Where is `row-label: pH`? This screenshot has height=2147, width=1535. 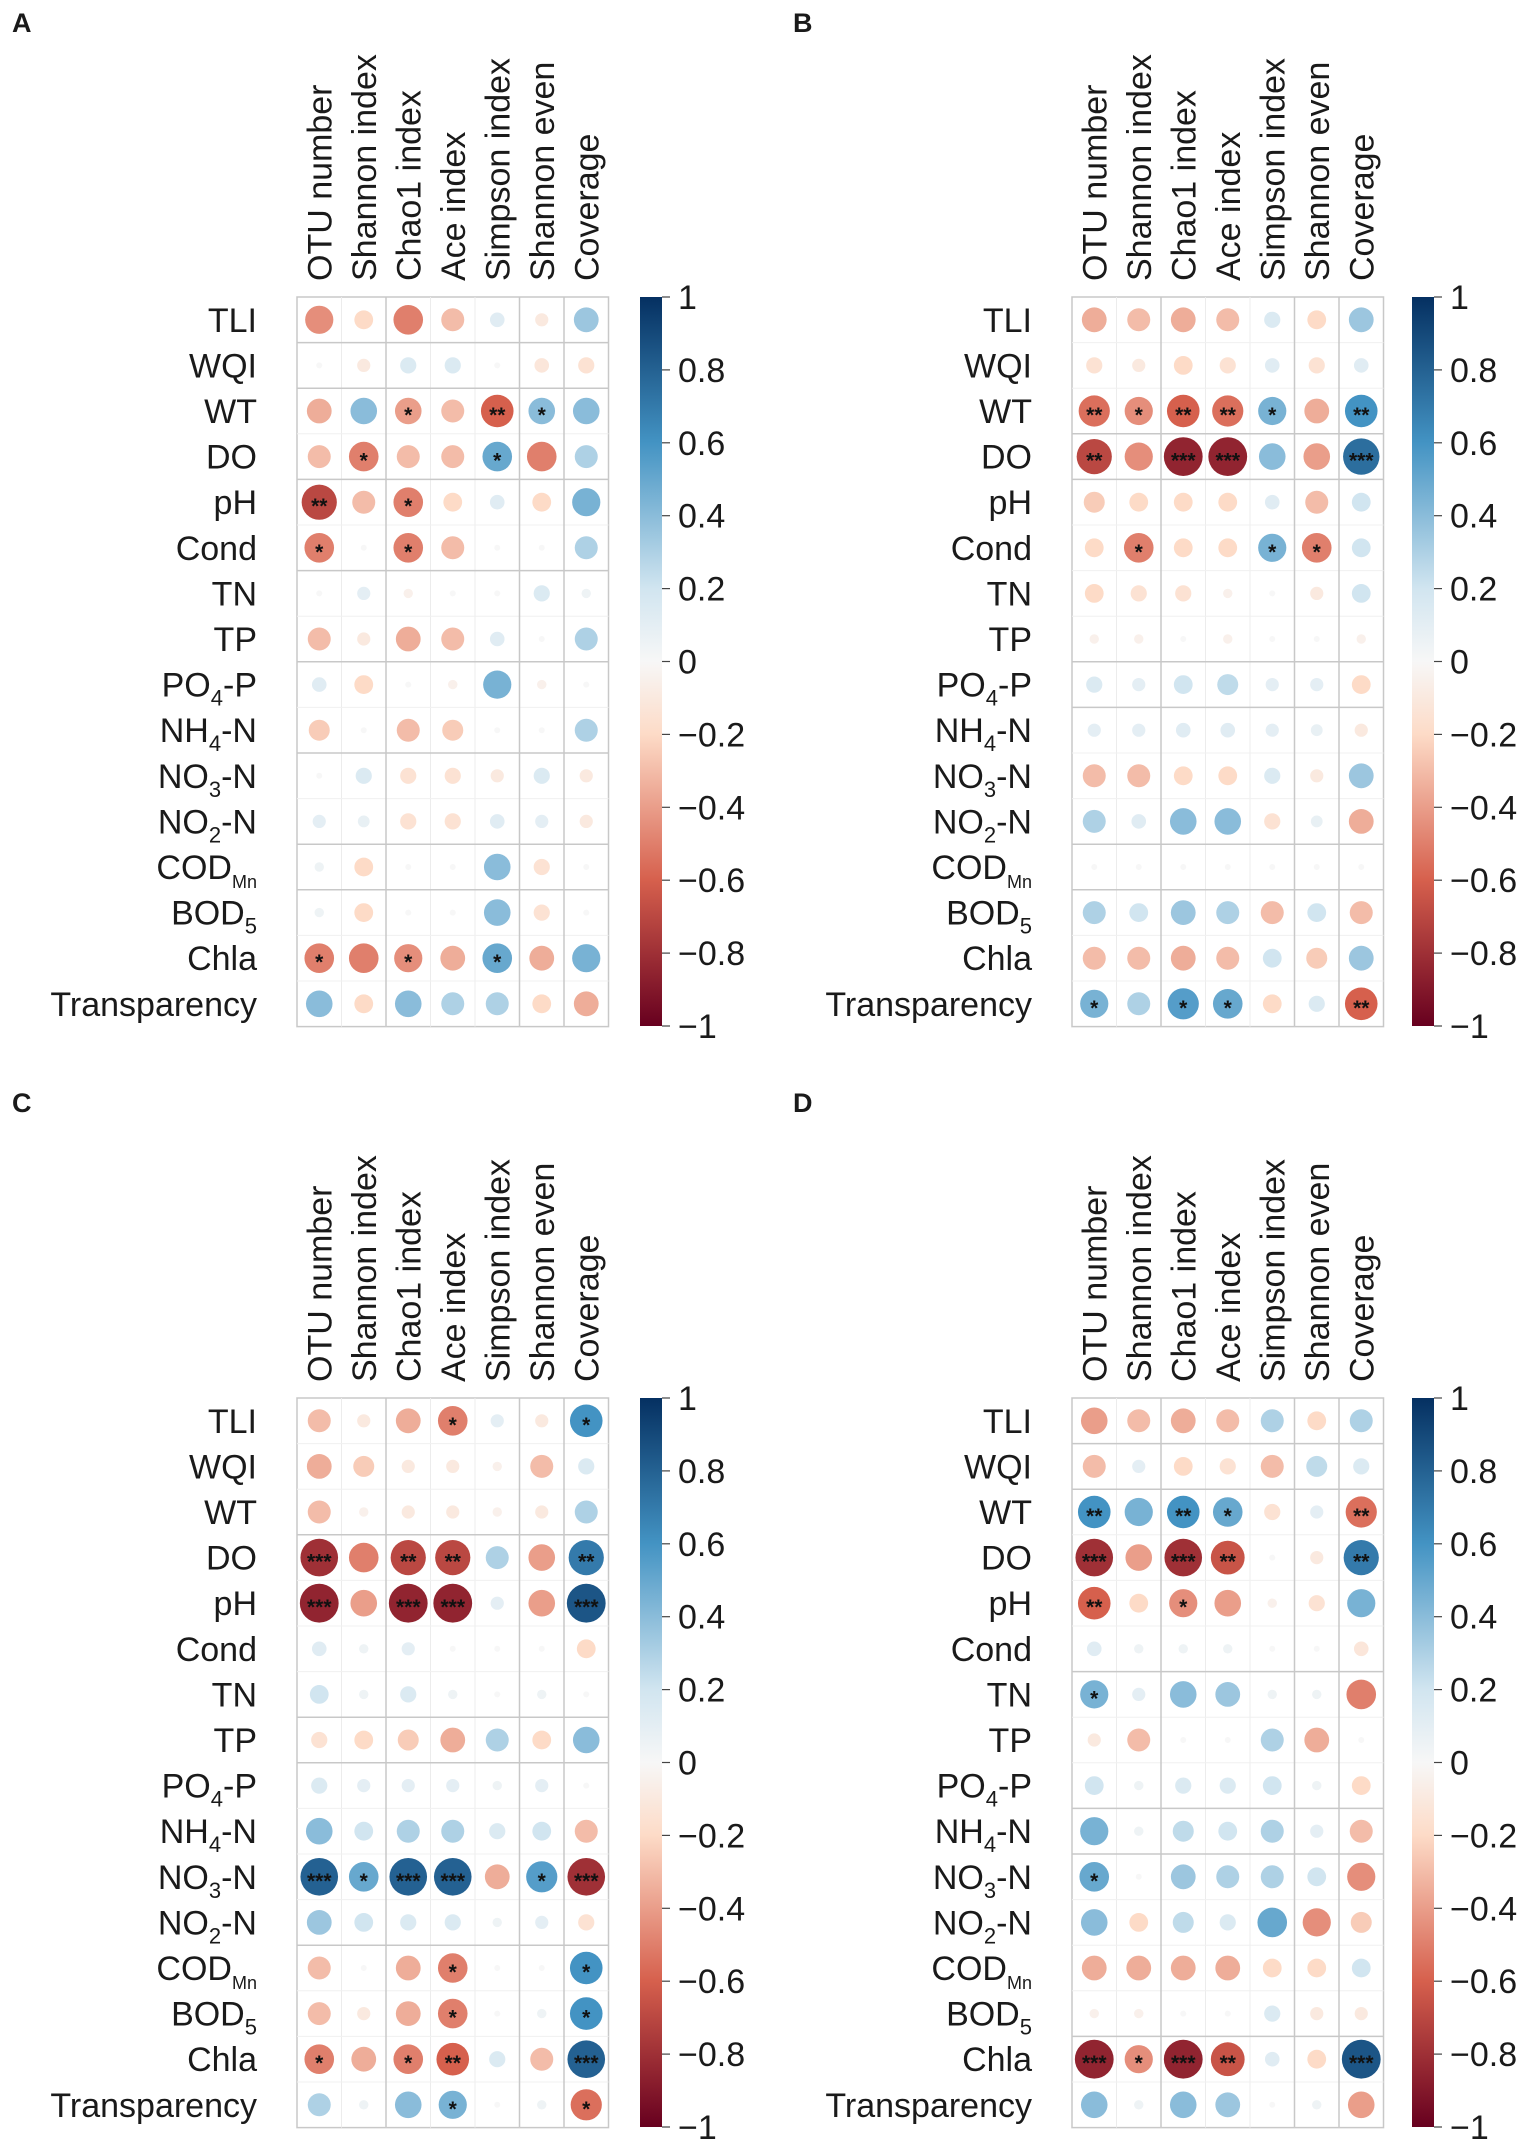 row-label: pH is located at coordinates (235, 503).